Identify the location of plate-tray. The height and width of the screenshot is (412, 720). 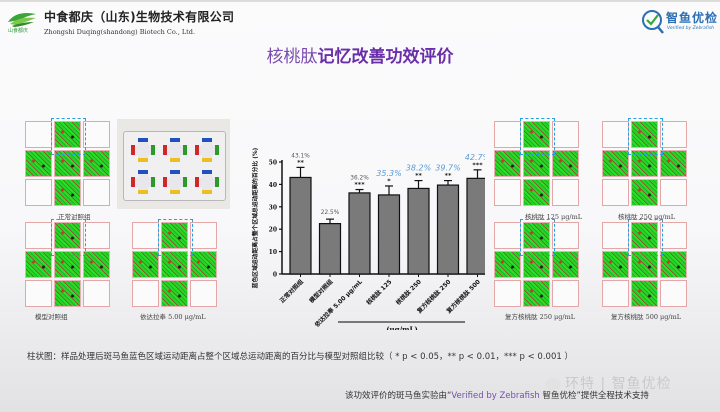
(174, 166).